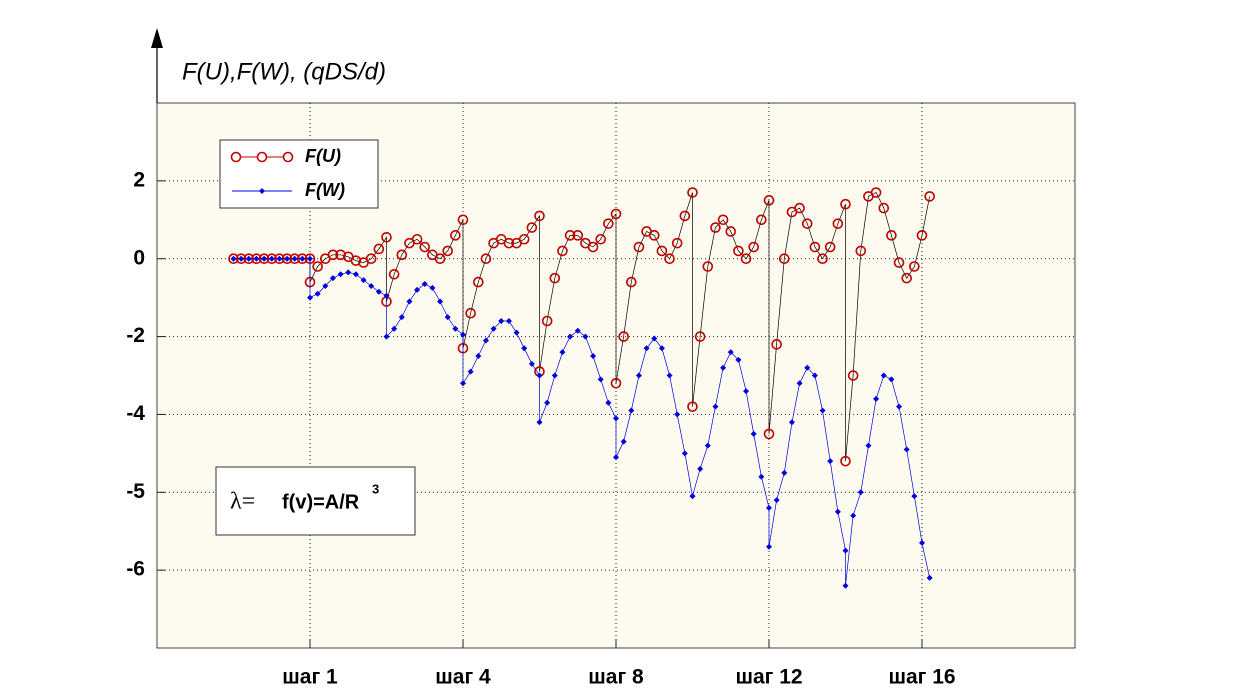 The width and height of the screenshot is (1255, 698). I want to click on annotation-text: f(v)=A/R, so click(321, 502).